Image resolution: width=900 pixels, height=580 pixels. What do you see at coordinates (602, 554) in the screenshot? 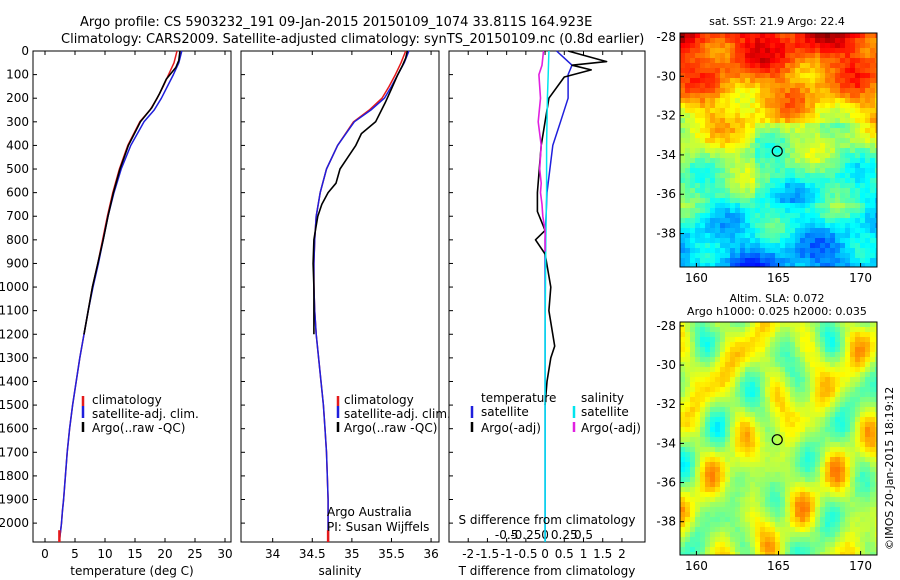
I see `x-tick-label: 1.5` at bounding box center [602, 554].